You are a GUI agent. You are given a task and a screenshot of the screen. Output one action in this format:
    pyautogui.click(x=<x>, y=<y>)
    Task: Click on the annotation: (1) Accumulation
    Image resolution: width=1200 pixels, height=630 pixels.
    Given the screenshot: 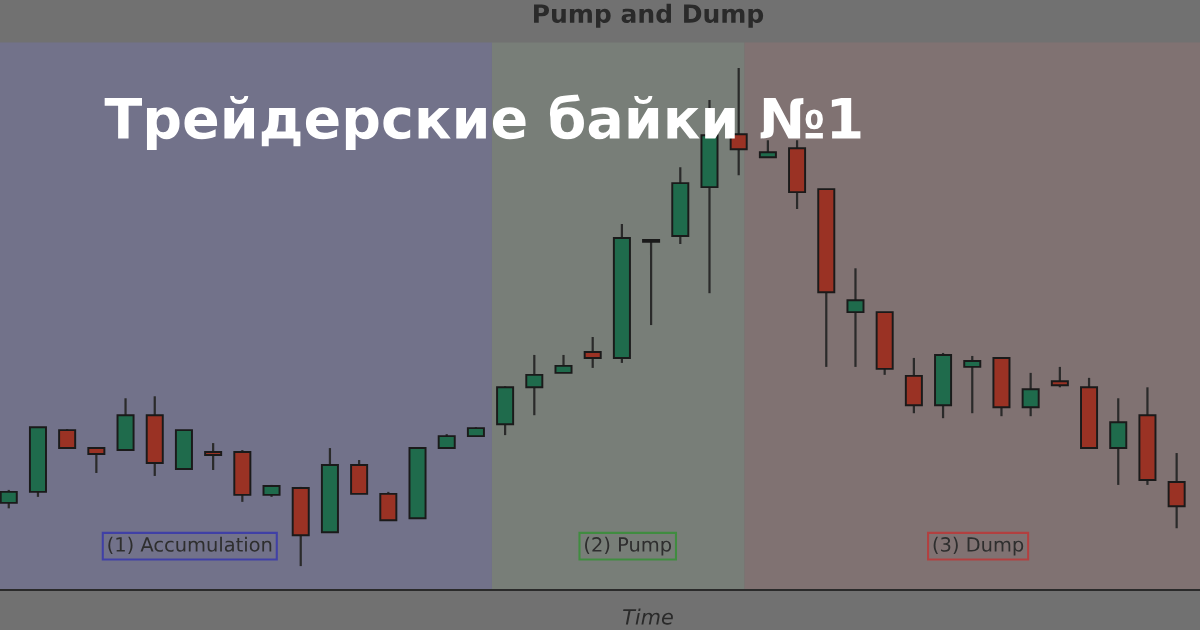 What is the action you would take?
    pyautogui.click(x=190, y=545)
    